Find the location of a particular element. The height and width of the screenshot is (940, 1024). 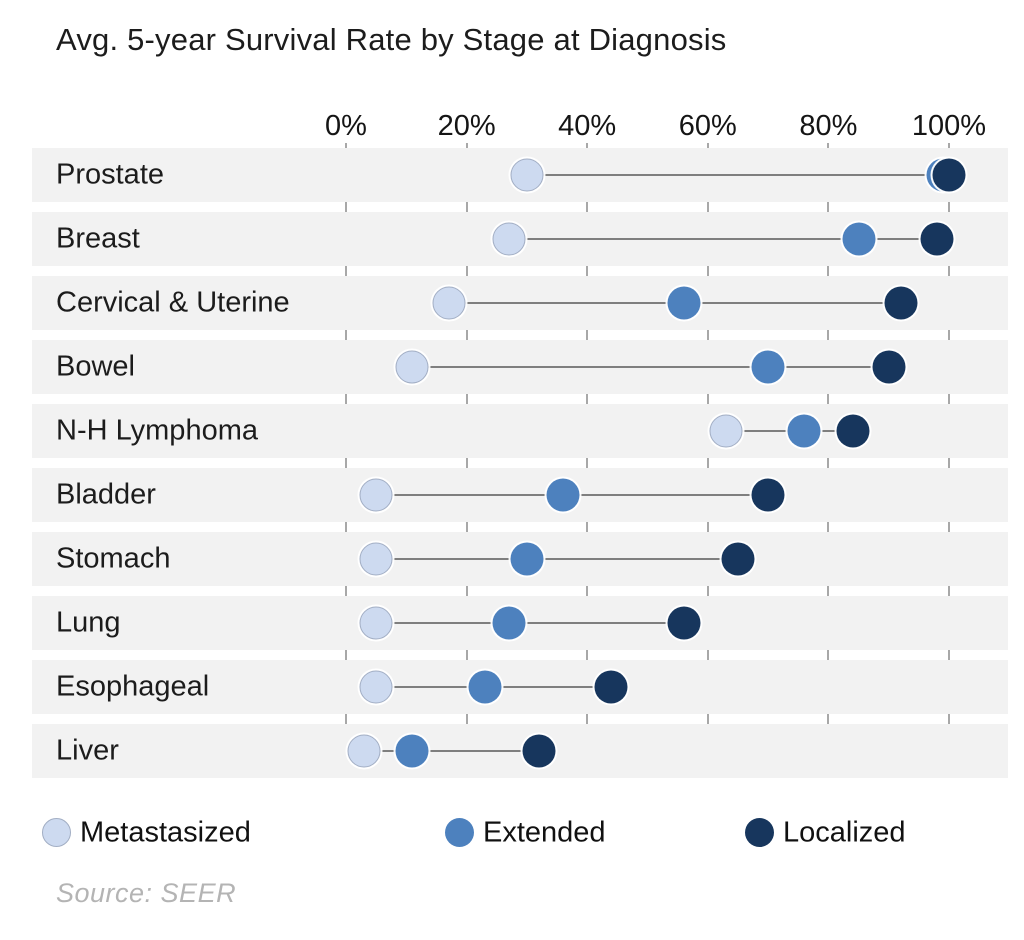

legend: Metastasized Extended Localized is located at coordinates (512, 833).